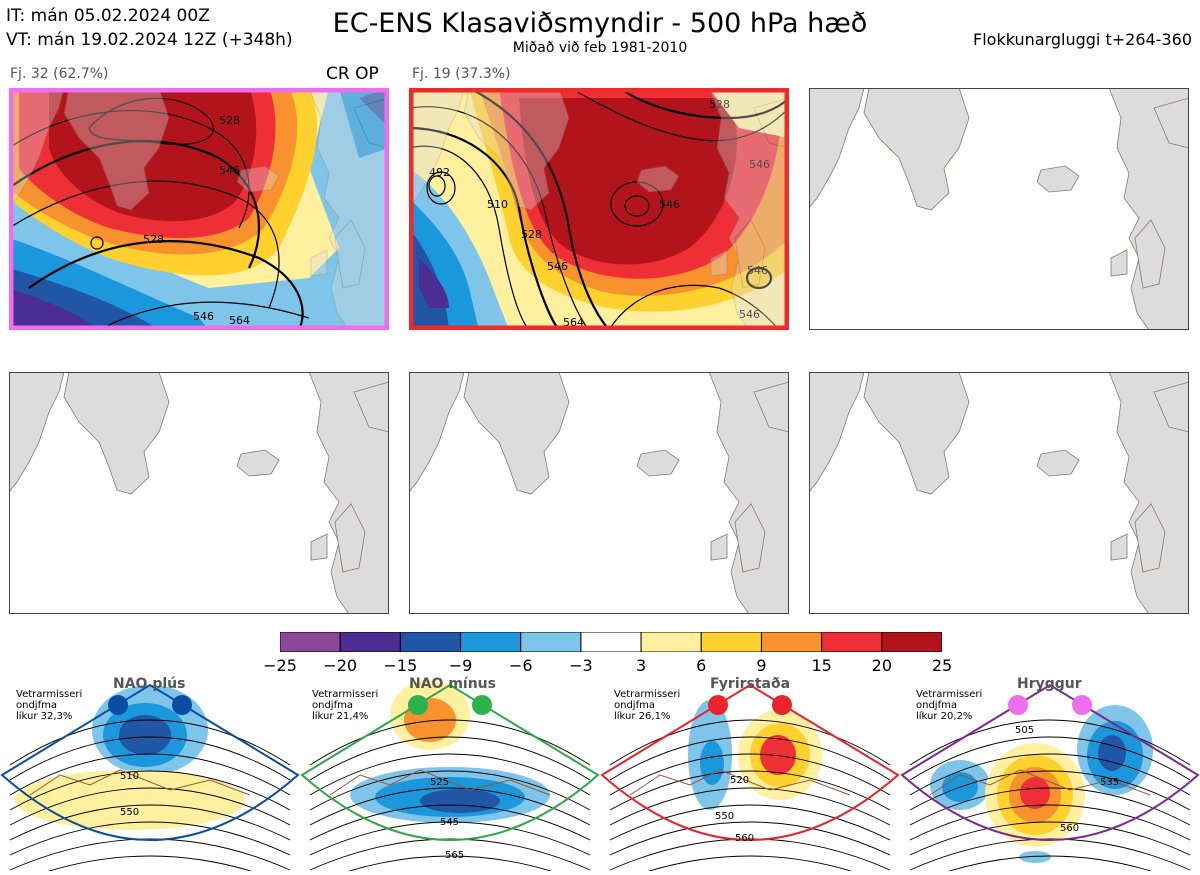  What do you see at coordinates (439, 172) in the screenshot?
I see `contour-label: 492` at bounding box center [439, 172].